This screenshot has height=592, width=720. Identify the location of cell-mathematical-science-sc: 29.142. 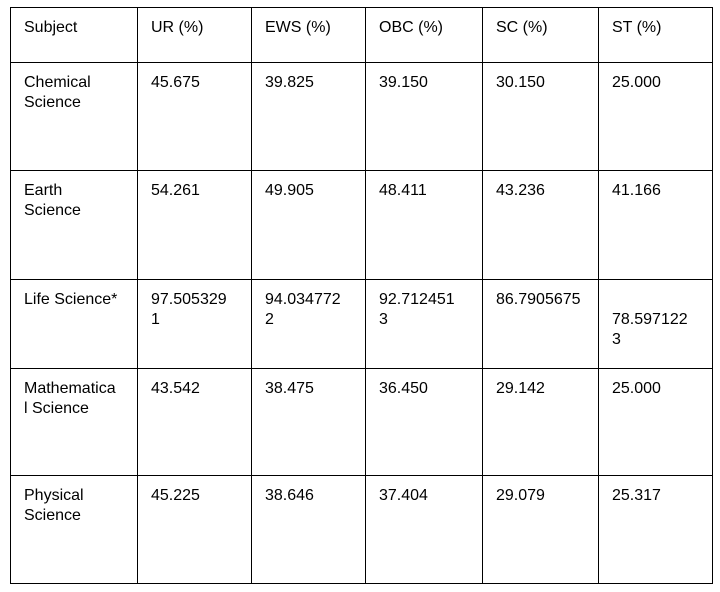
(540, 422).